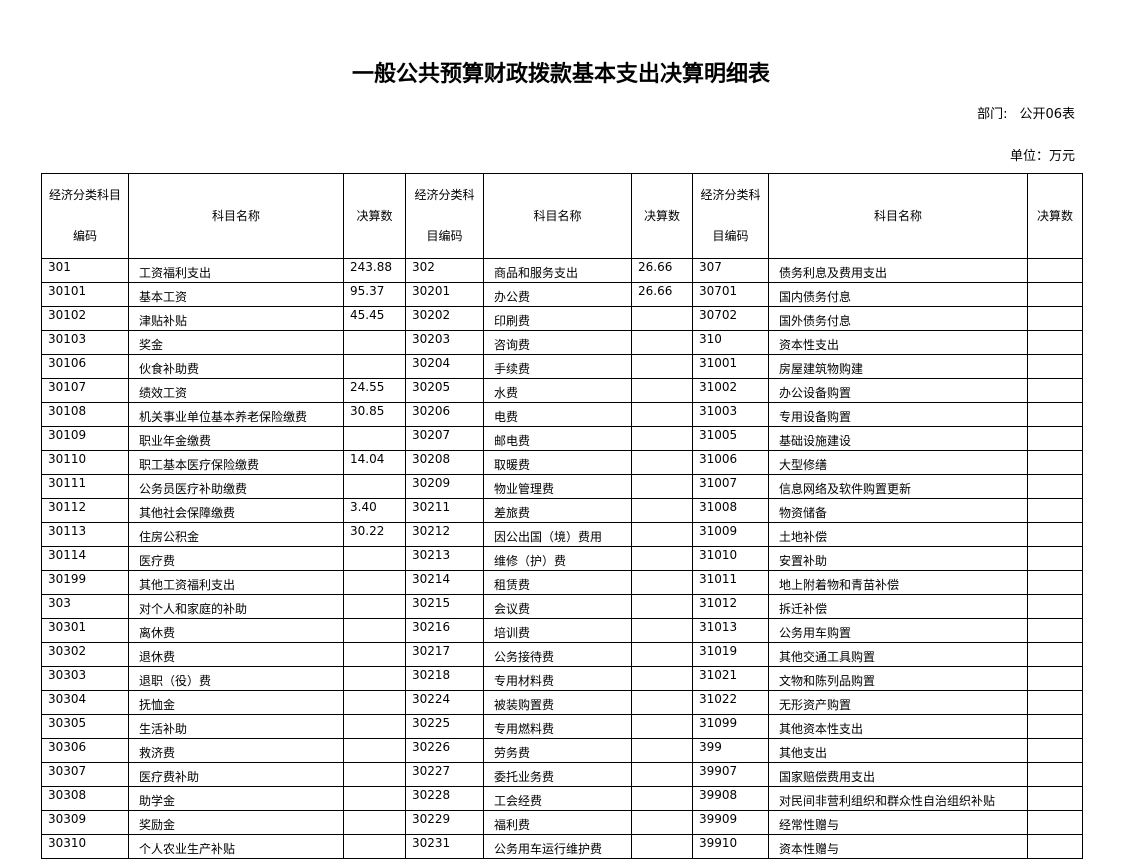 The width and height of the screenshot is (1122, 859). Describe the element at coordinates (236, 366) in the screenshot. I see `name-cell: 伙食补助费` at that location.